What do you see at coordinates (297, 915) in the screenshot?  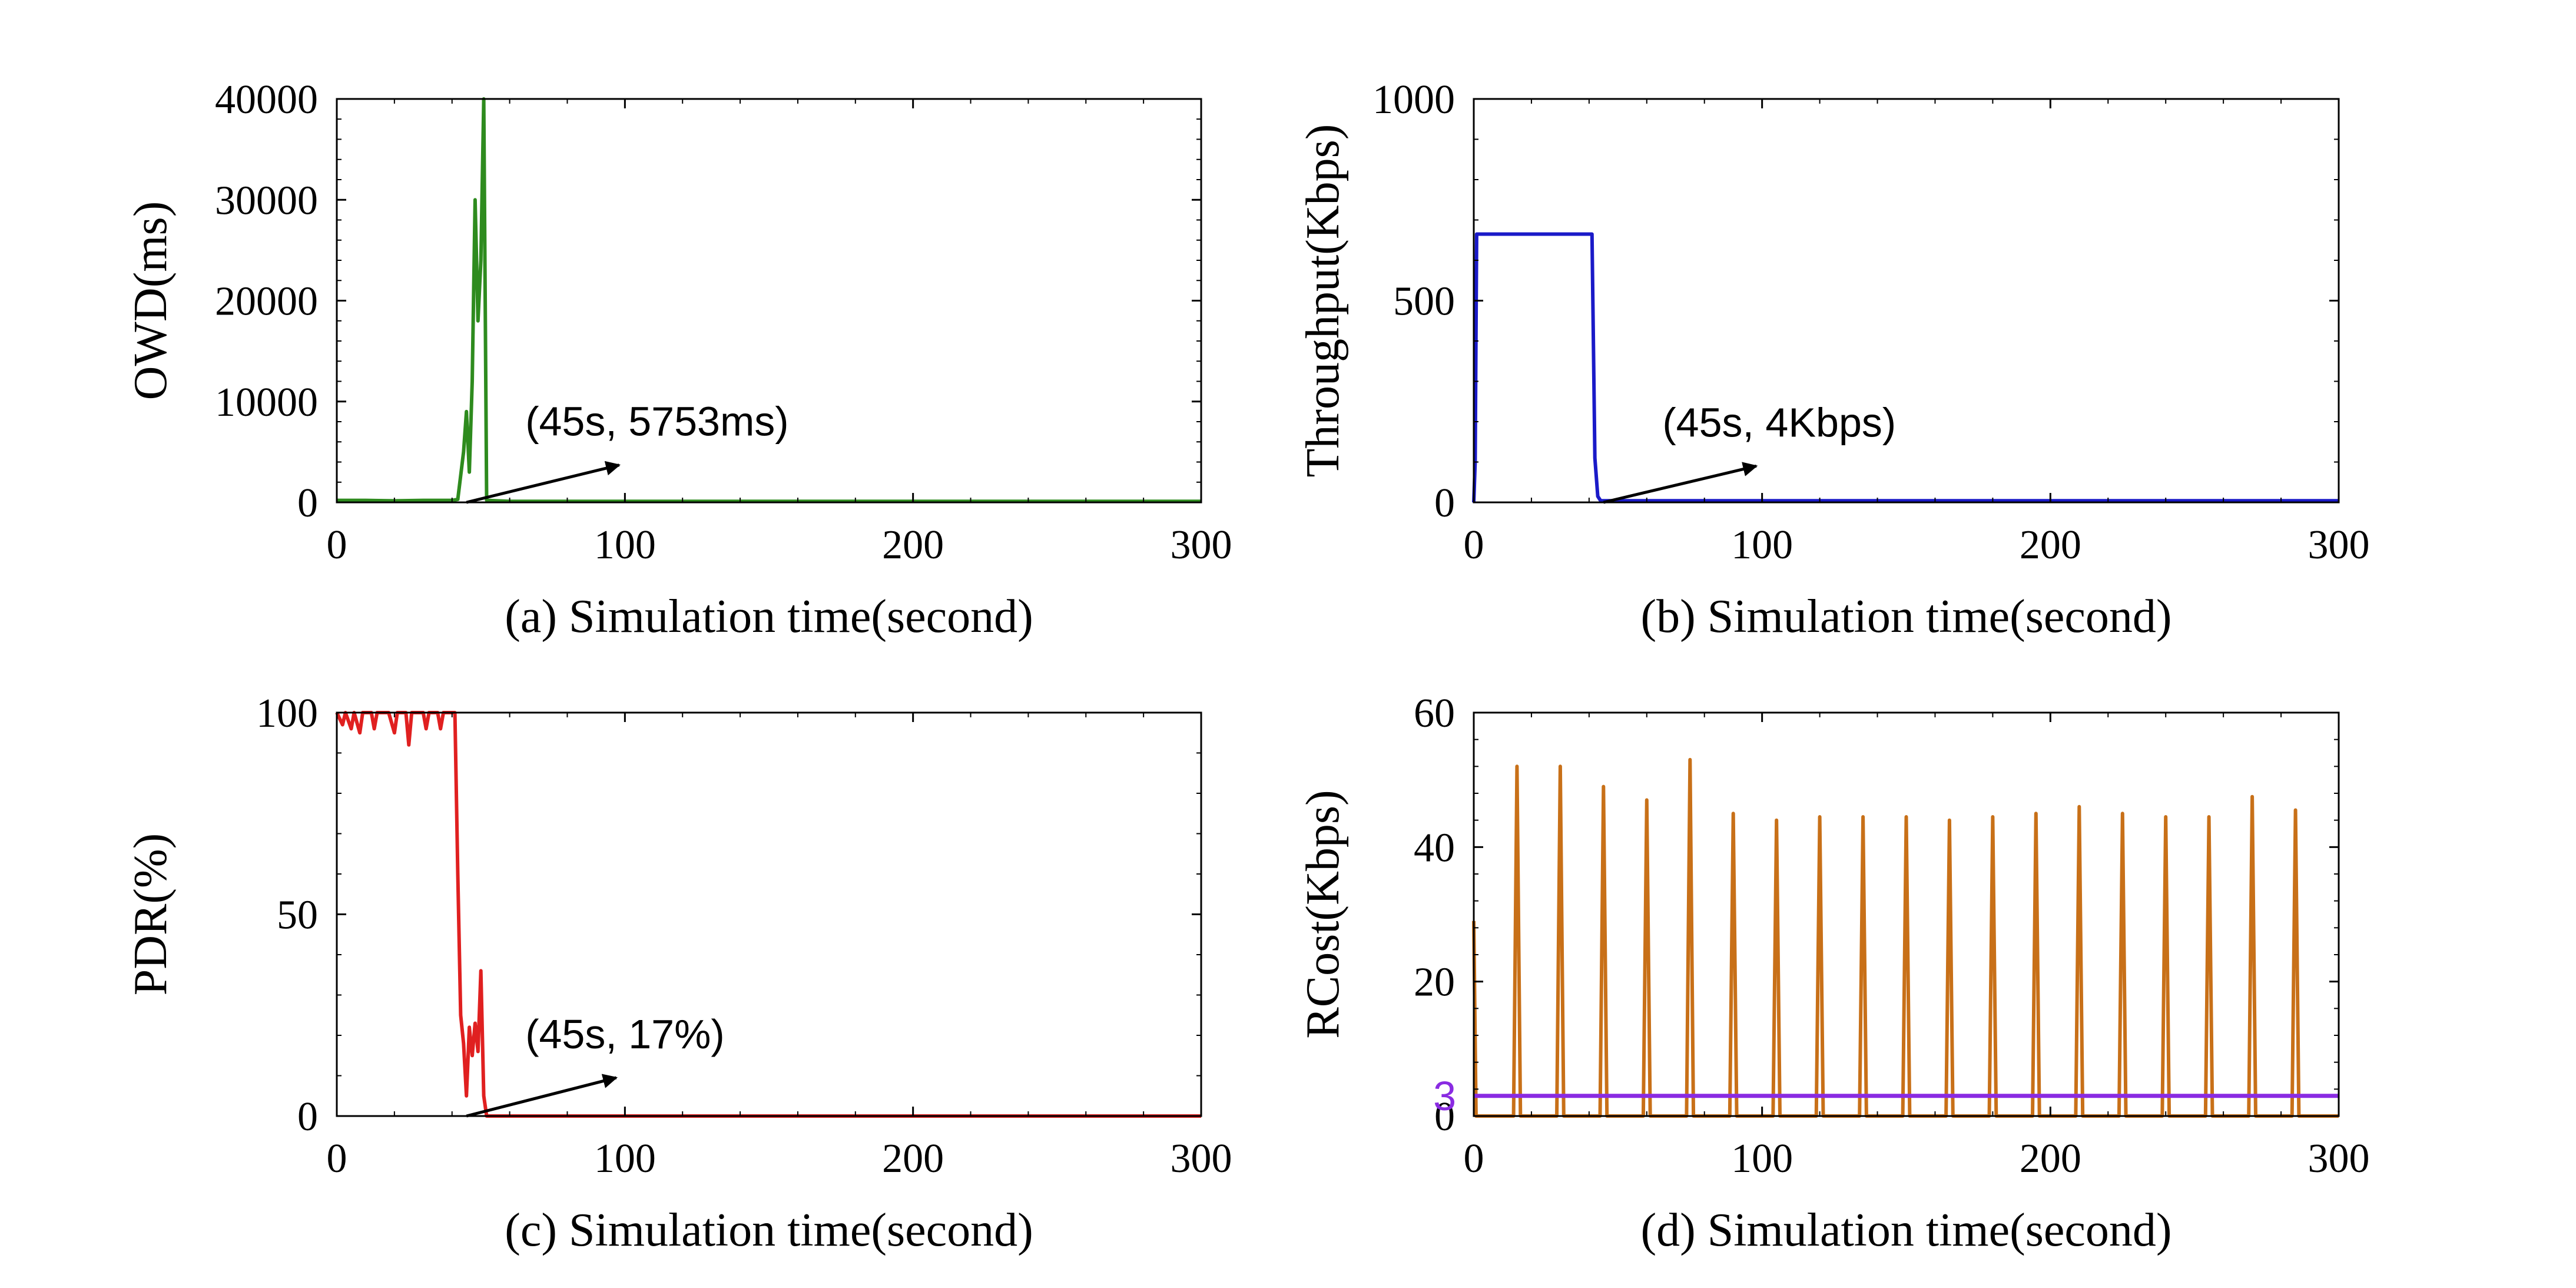 I see `y-tick-label: 50` at bounding box center [297, 915].